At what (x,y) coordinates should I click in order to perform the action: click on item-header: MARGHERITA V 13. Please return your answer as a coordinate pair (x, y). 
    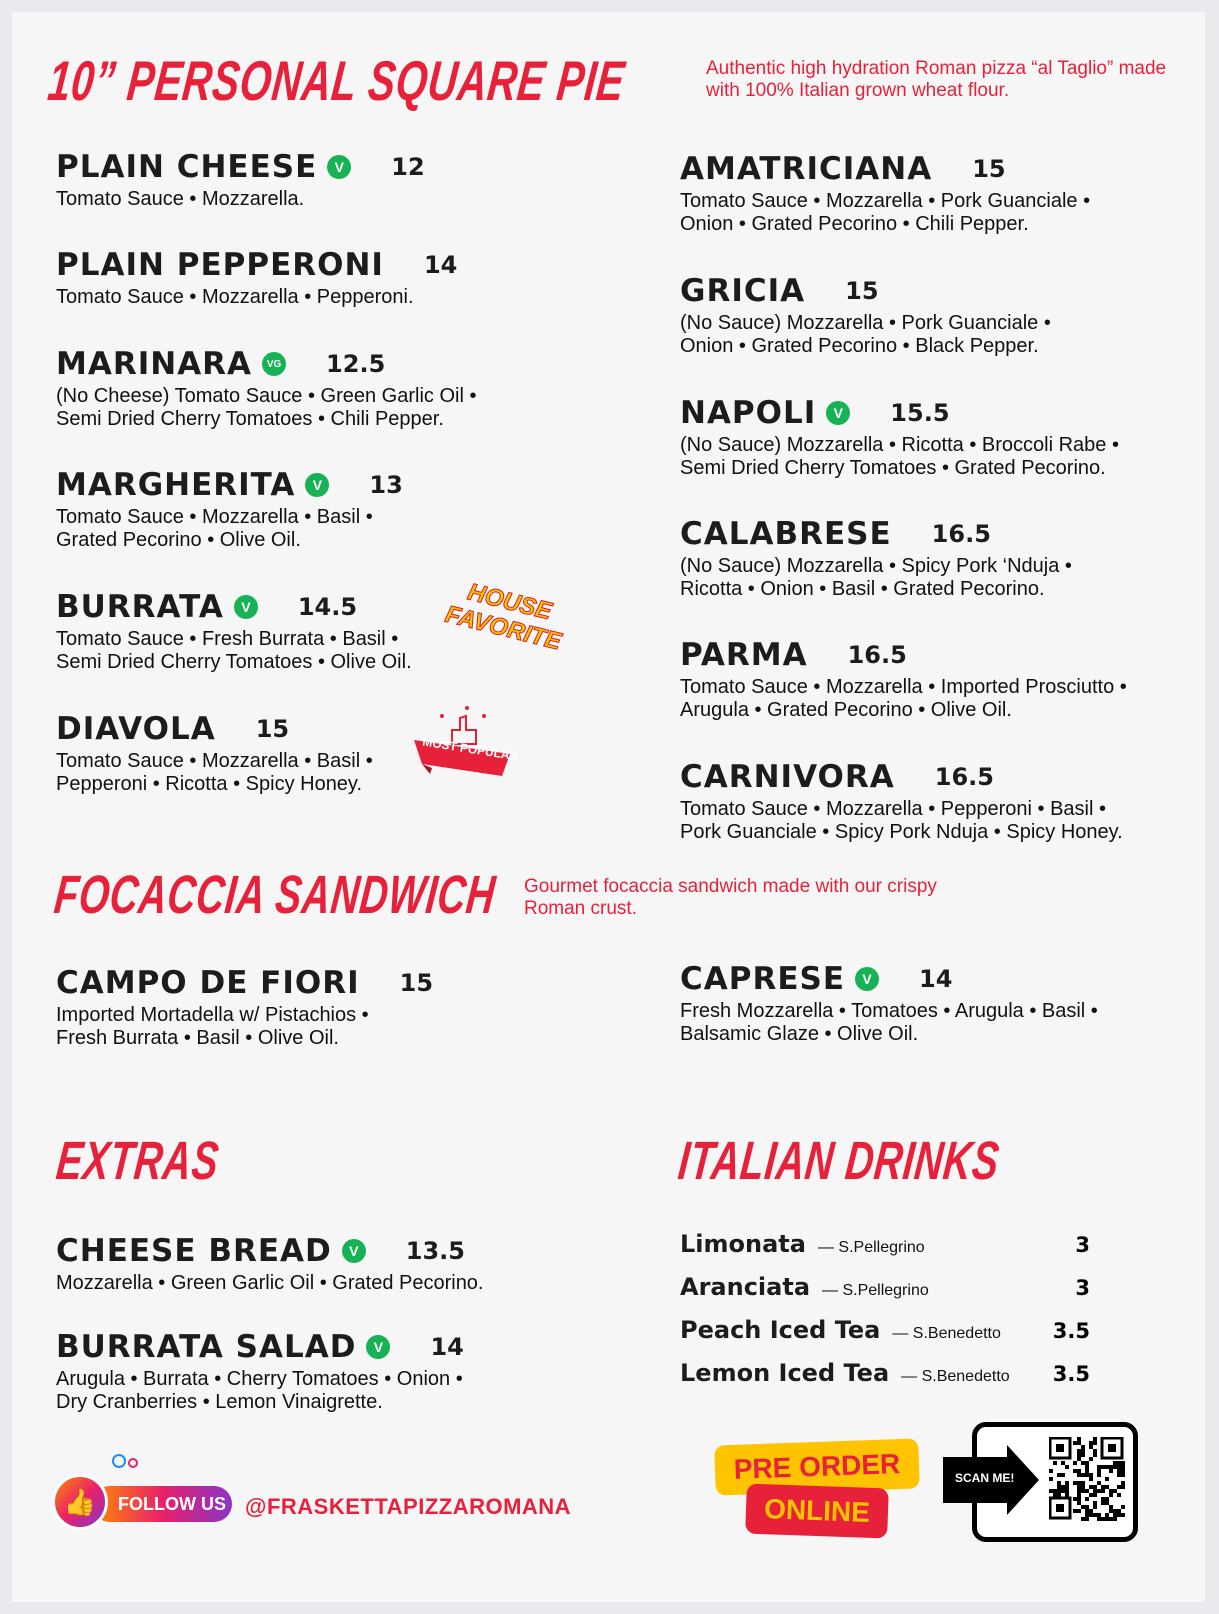
    Looking at the image, I should click on (296, 485).